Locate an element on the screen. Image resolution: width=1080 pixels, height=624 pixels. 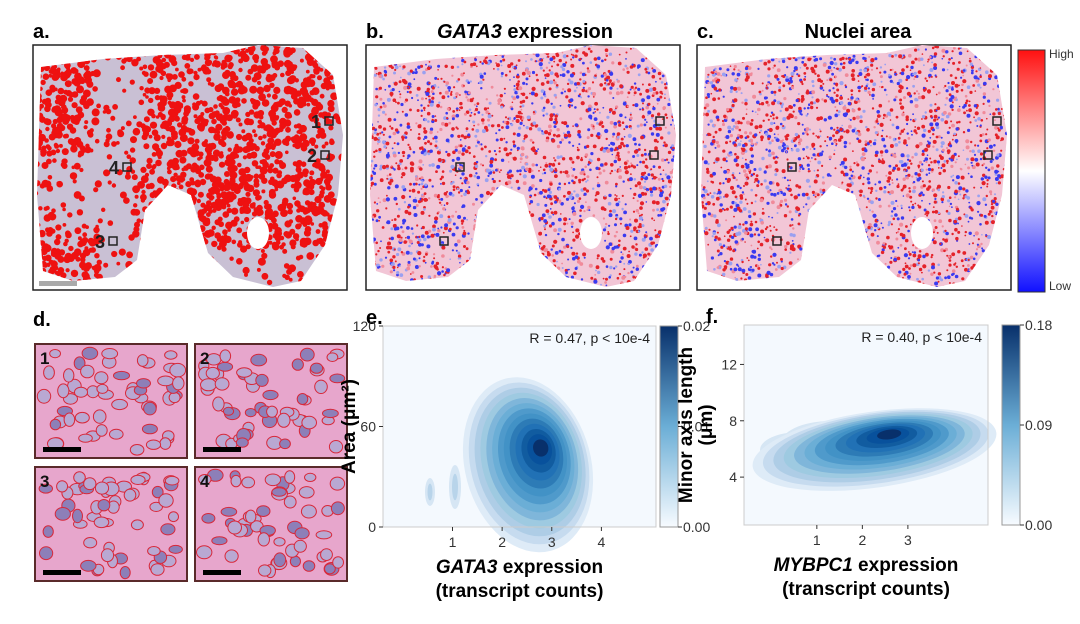
panel-label: a. is located at coordinates (41, 32).